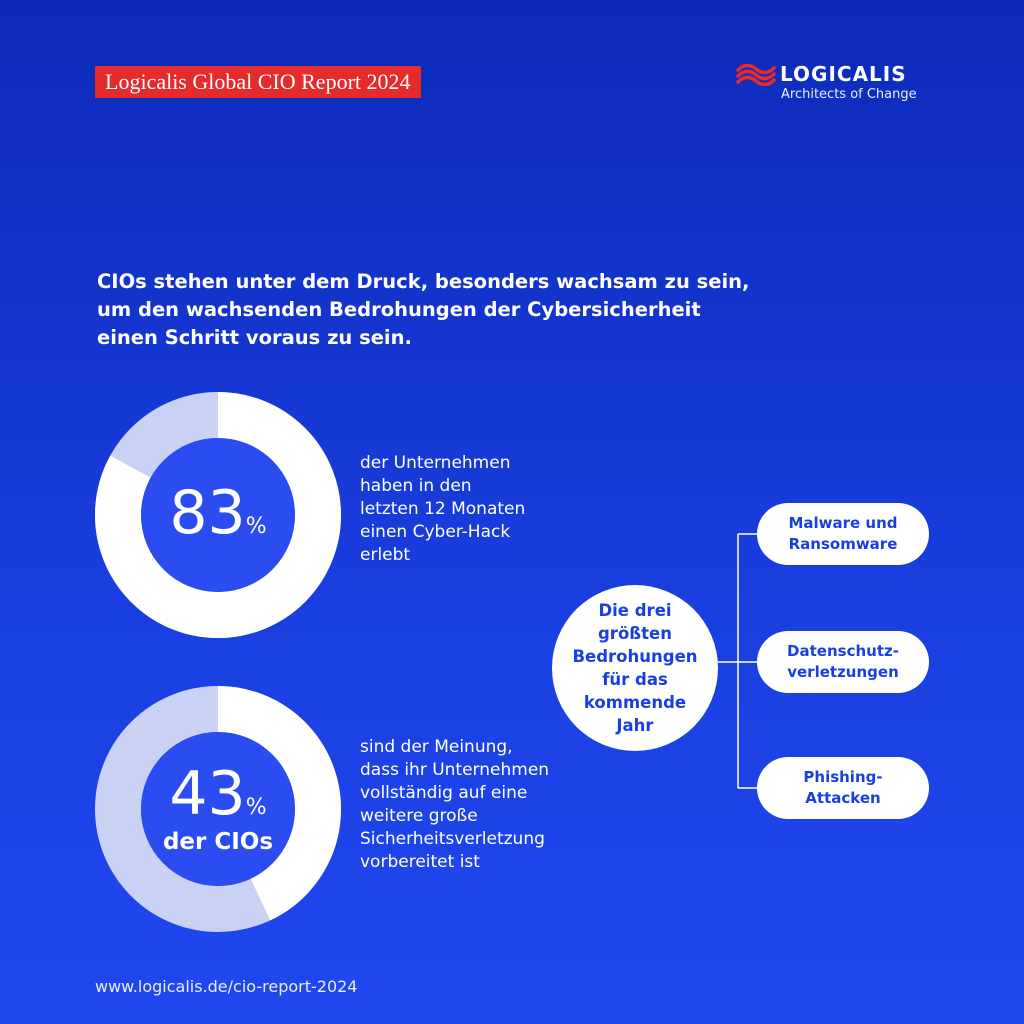 Image resolution: width=1024 pixels, height=1024 pixels. What do you see at coordinates (435, 532) in the screenshot?
I see `desc-line: einen Cyber-Hack` at bounding box center [435, 532].